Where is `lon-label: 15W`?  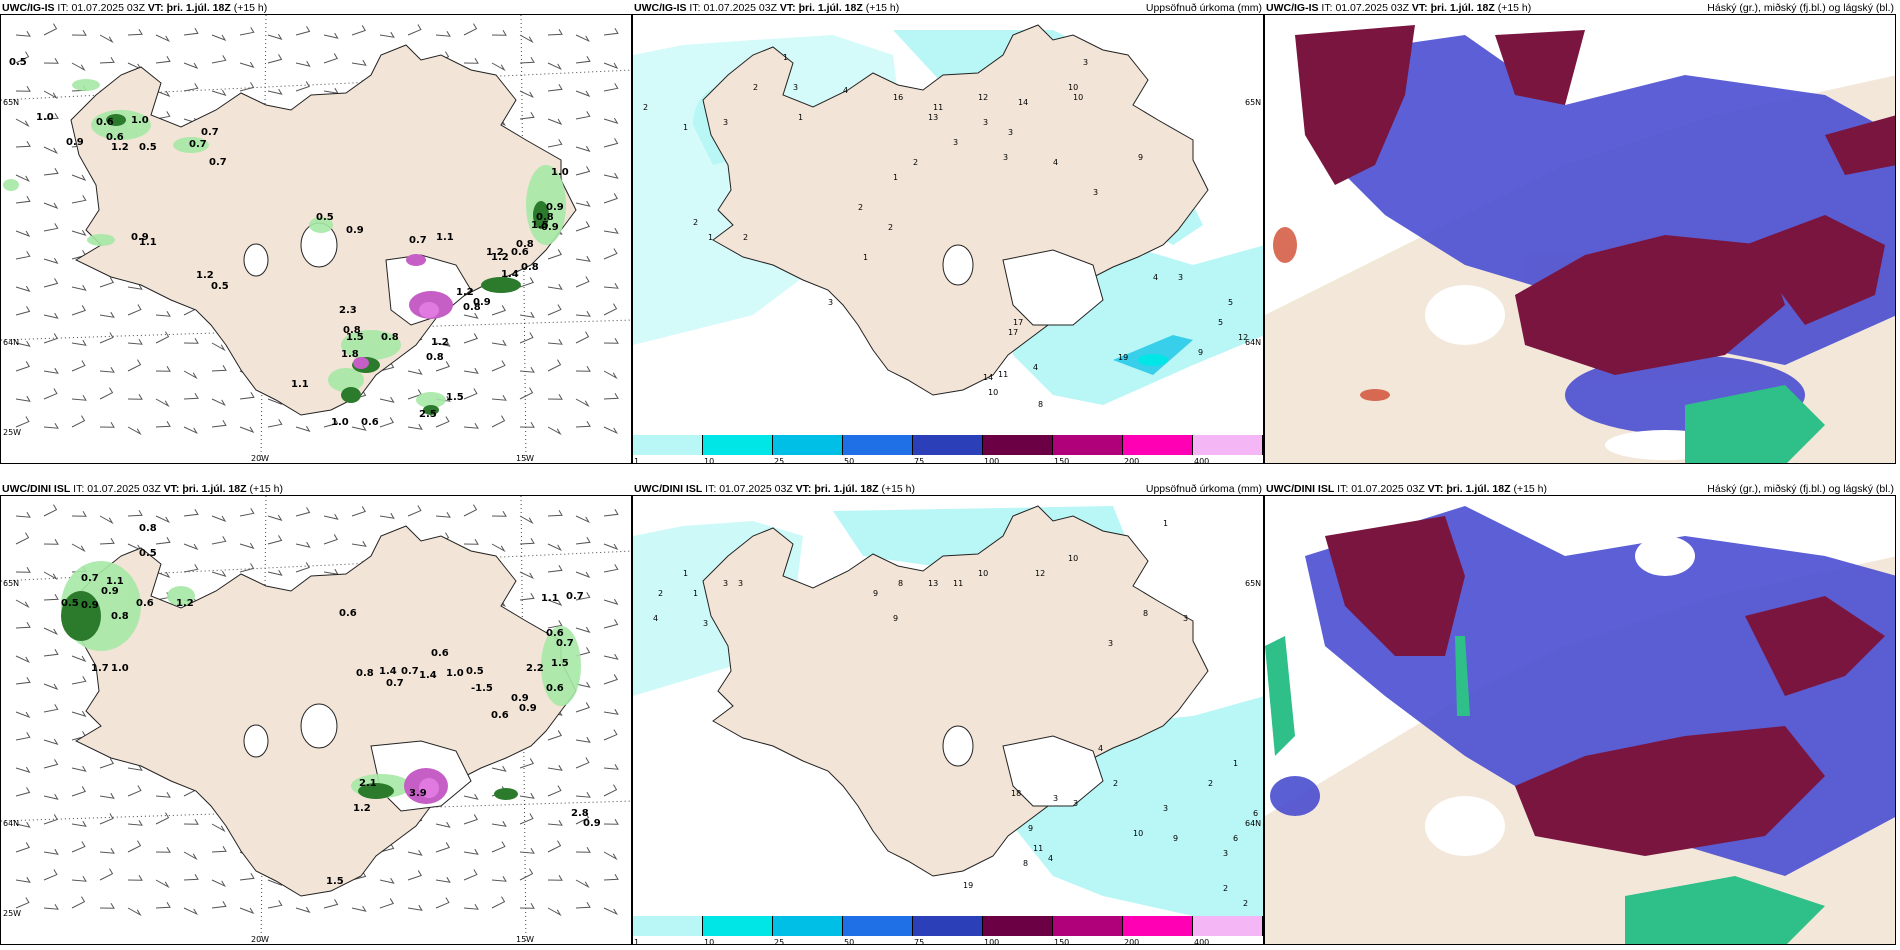 lon-label: 15W is located at coordinates (525, 458).